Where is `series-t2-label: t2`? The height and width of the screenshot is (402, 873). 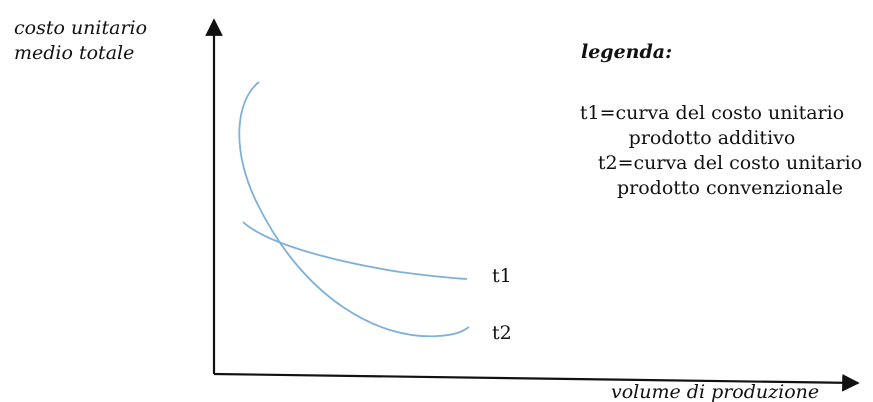
series-t2-label: t2 is located at coordinates (502, 333).